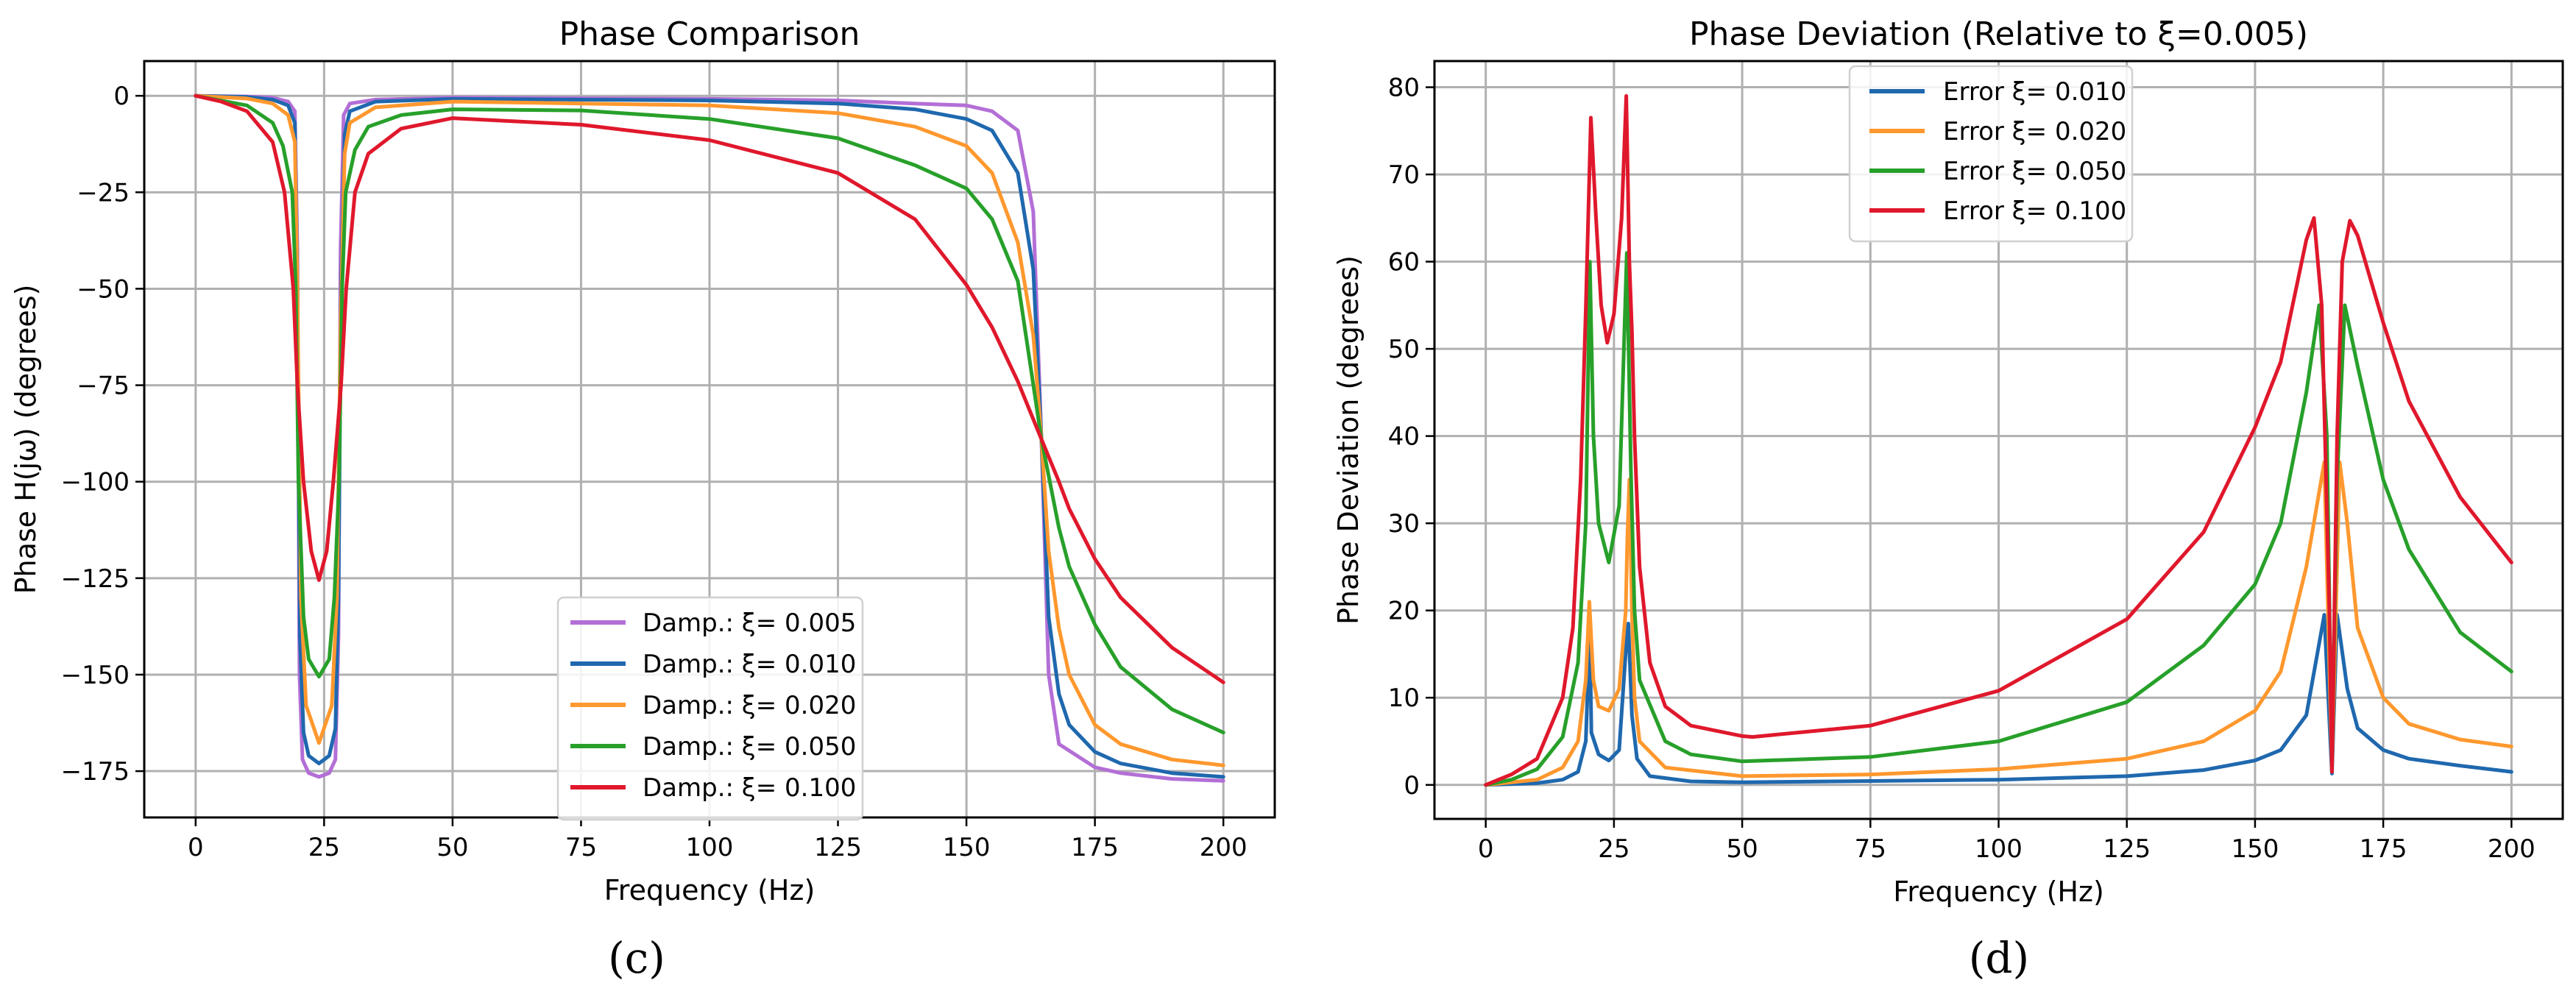  What do you see at coordinates (2034, 92) in the screenshot?
I see `legend-label: Error ξ= 0.010` at bounding box center [2034, 92].